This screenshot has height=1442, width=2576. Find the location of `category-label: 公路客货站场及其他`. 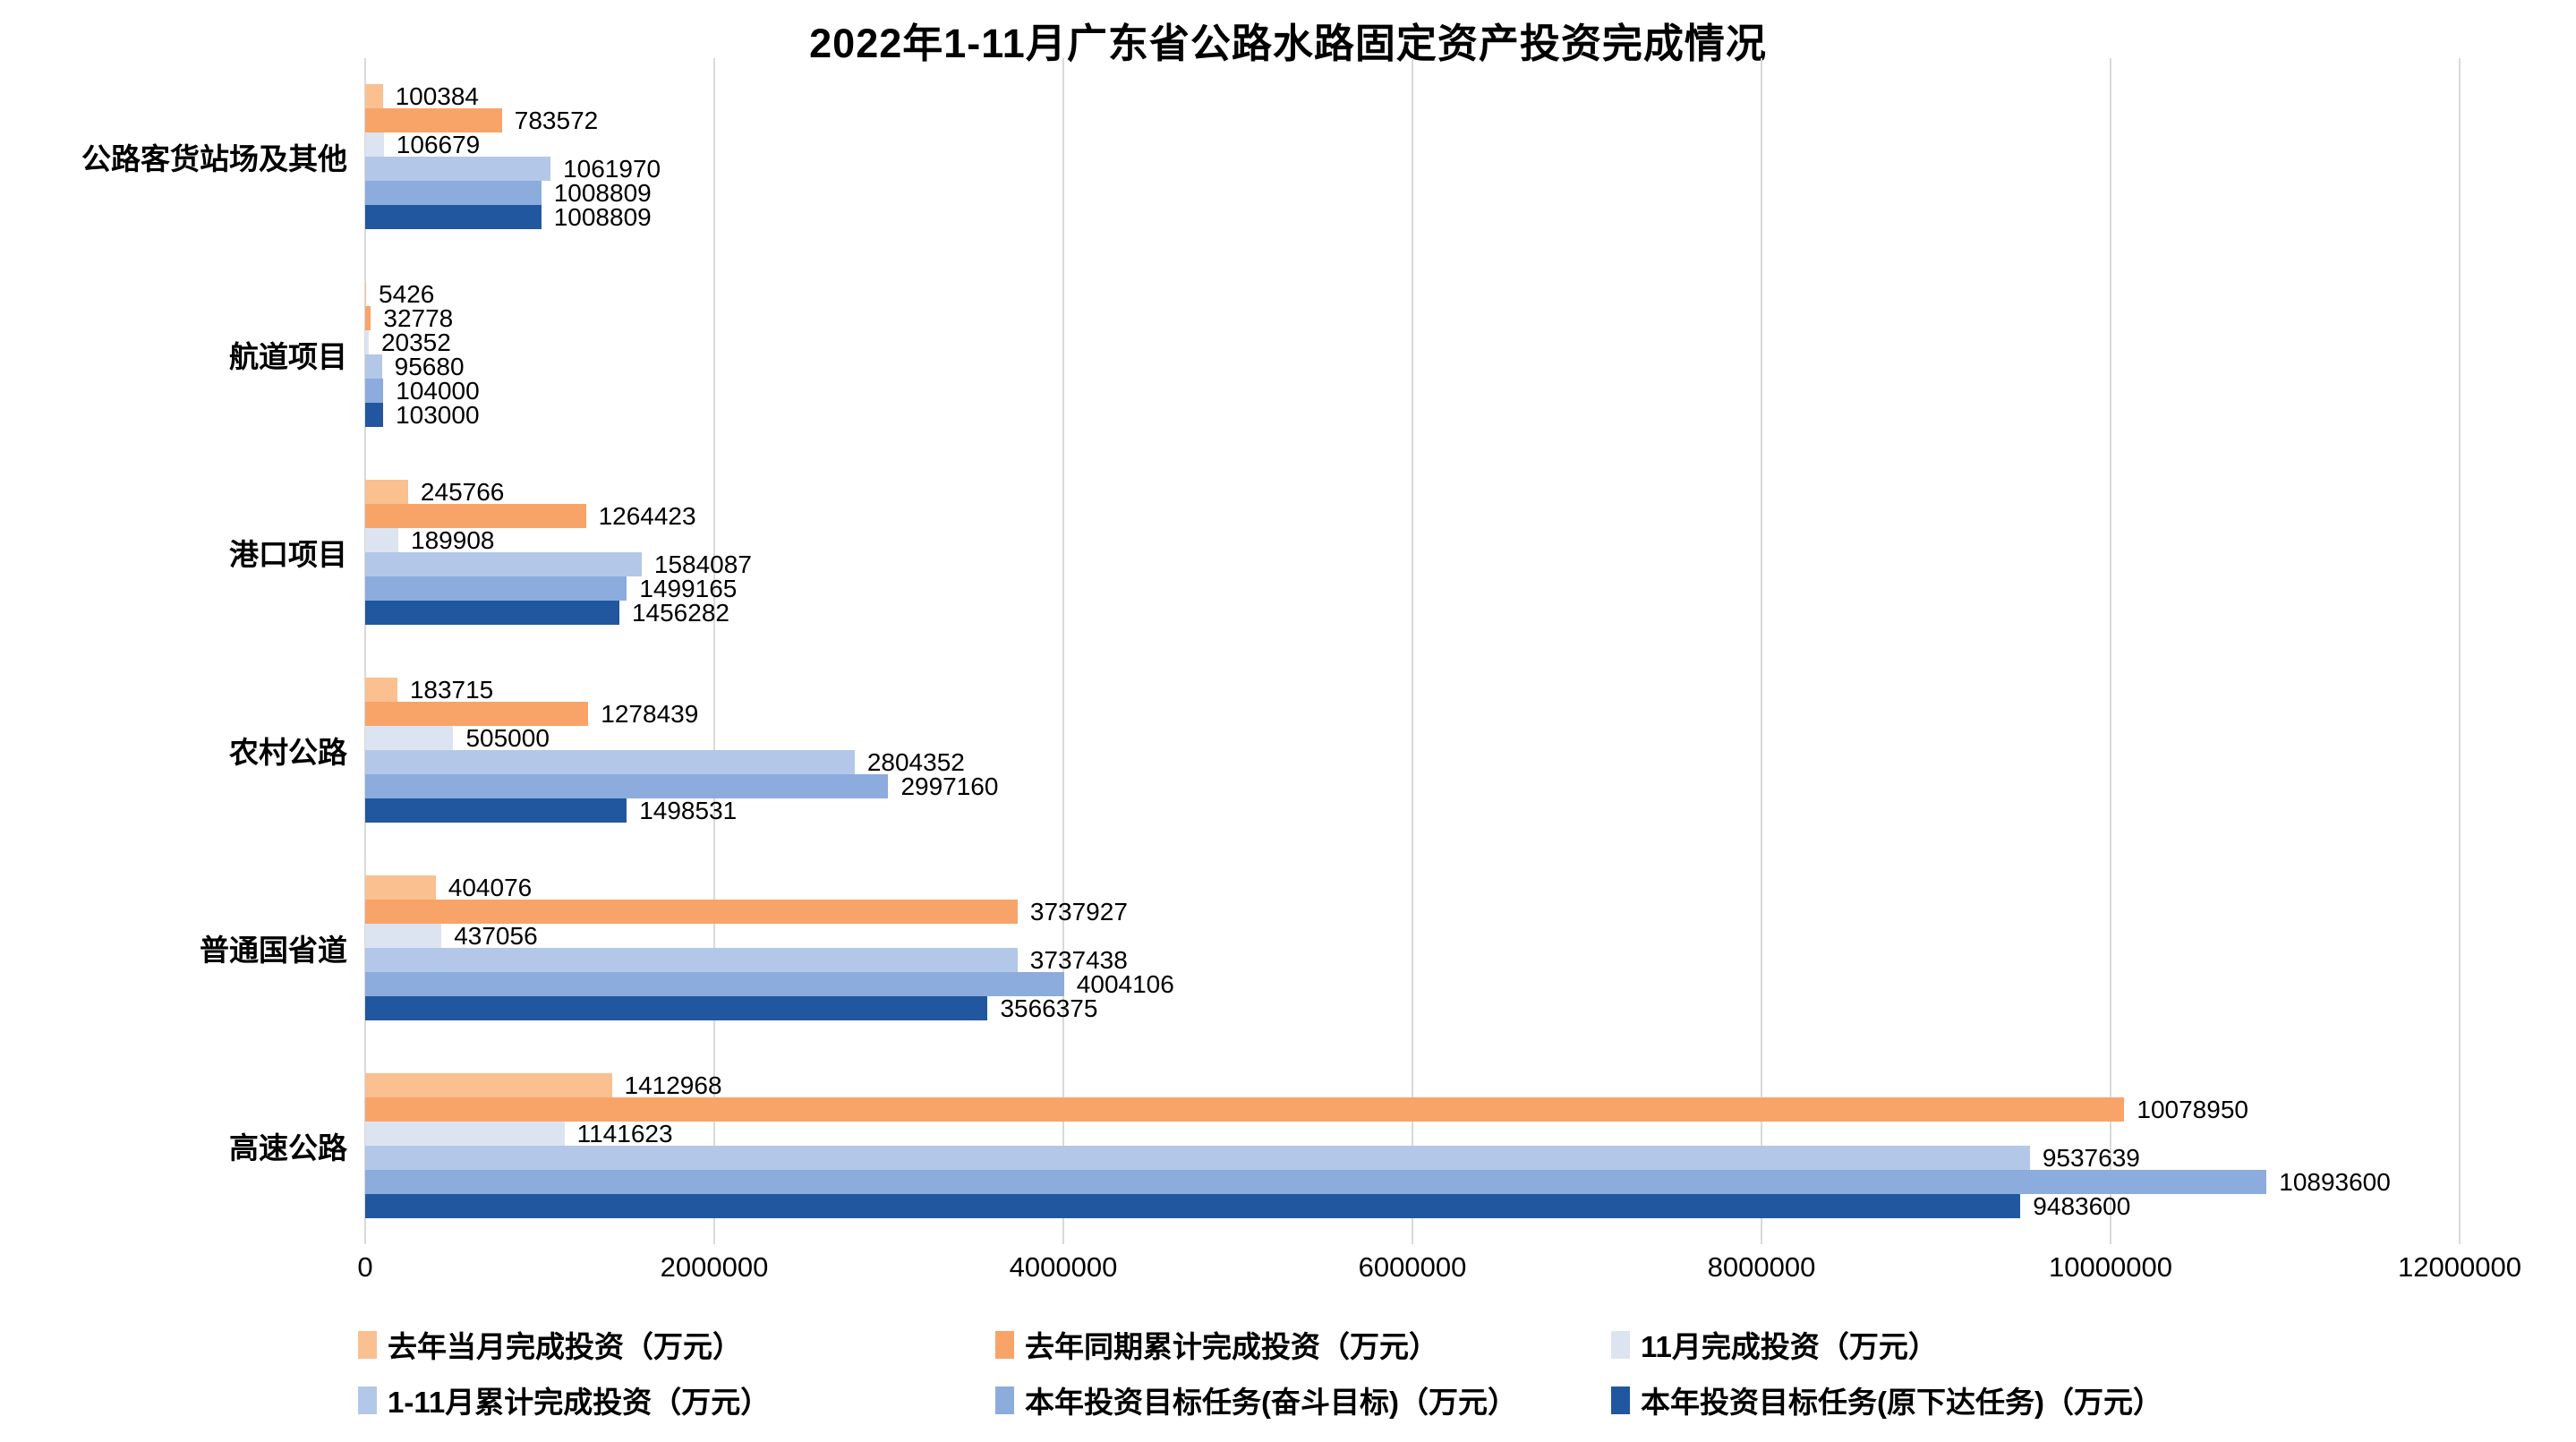

category-label: 公路客货站场及其他 is located at coordinates (214, 159).